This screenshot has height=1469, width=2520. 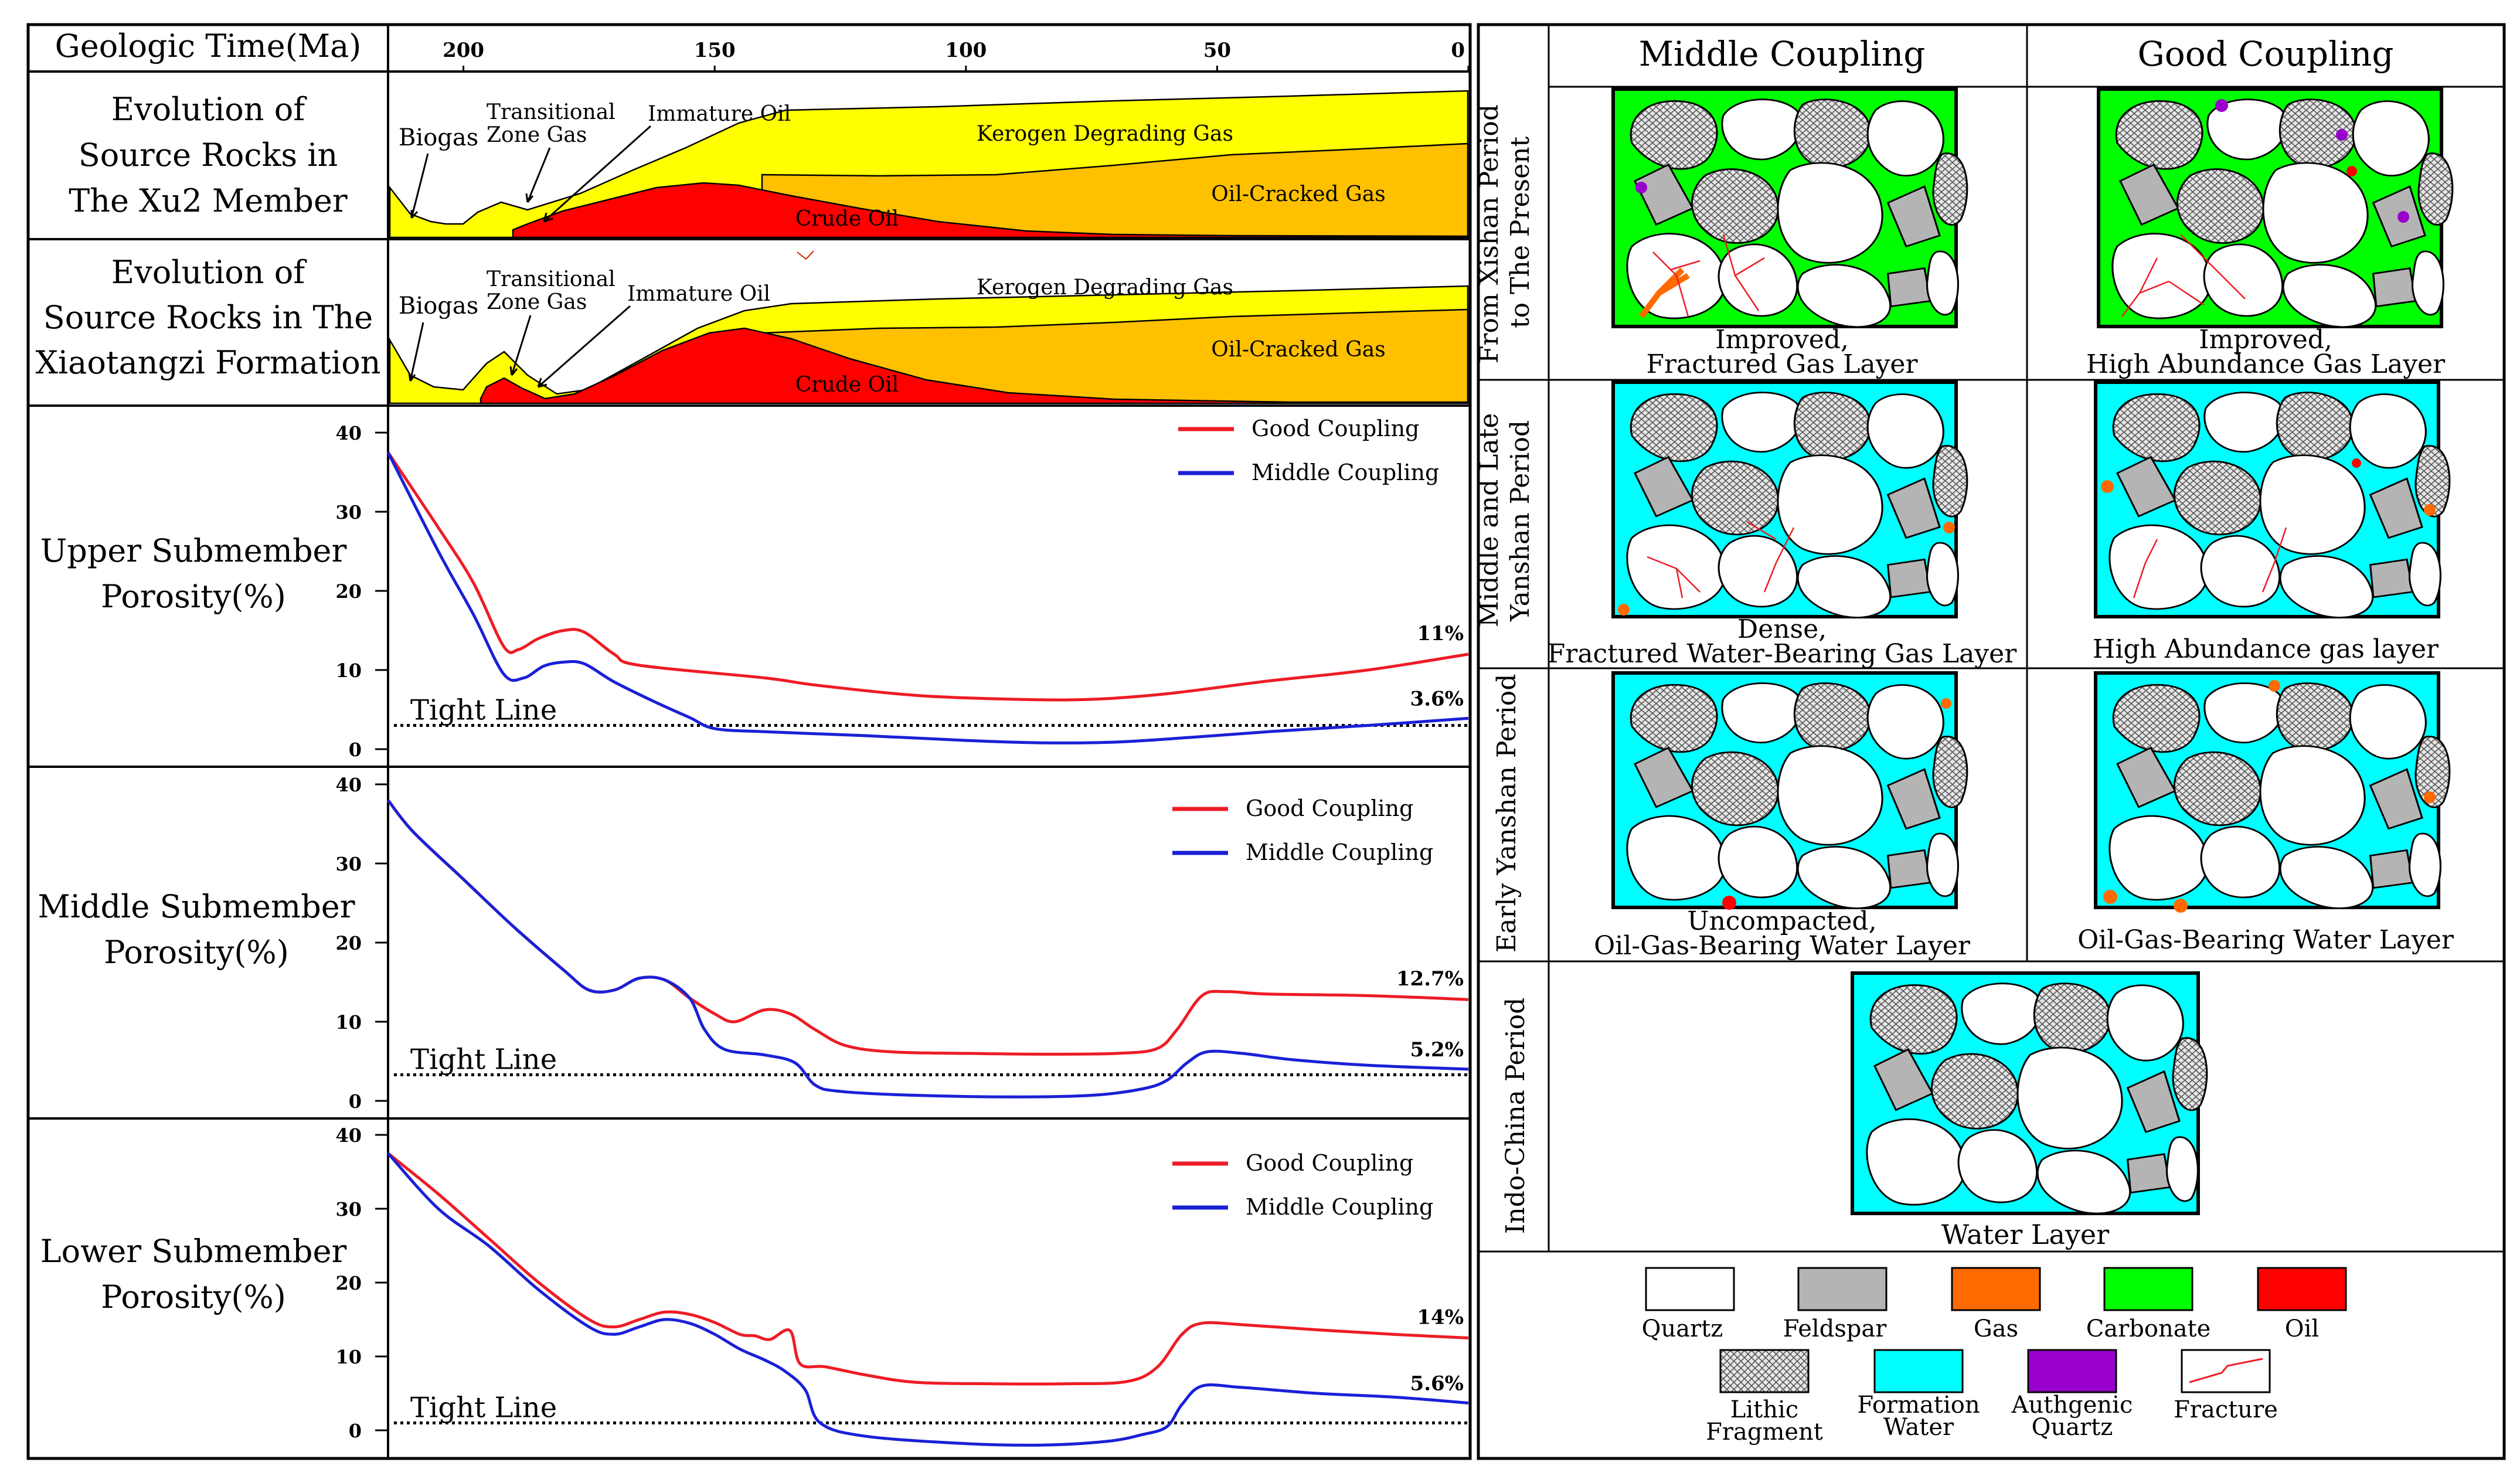 I want to click on legend-label-gas: Gas, so click(x=1996, y=1328).